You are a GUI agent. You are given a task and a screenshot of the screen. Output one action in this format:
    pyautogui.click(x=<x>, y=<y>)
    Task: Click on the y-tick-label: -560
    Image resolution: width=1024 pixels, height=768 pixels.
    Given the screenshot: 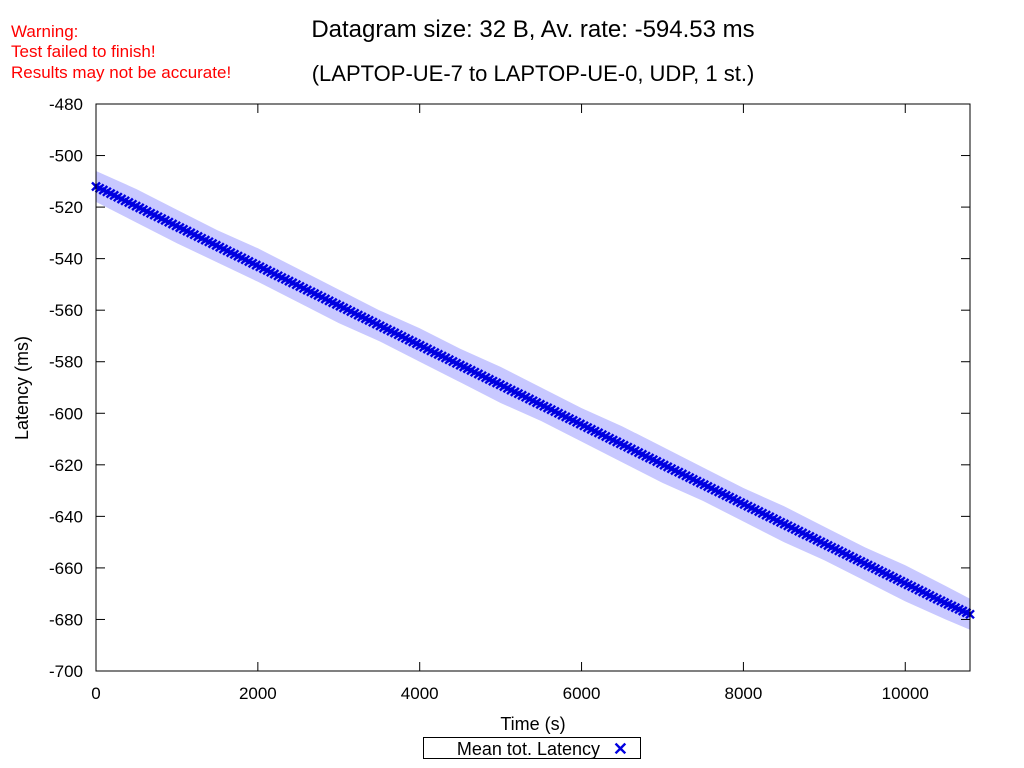 What is the action you would take?
    pyautogui.click(x=66, y=310)
    